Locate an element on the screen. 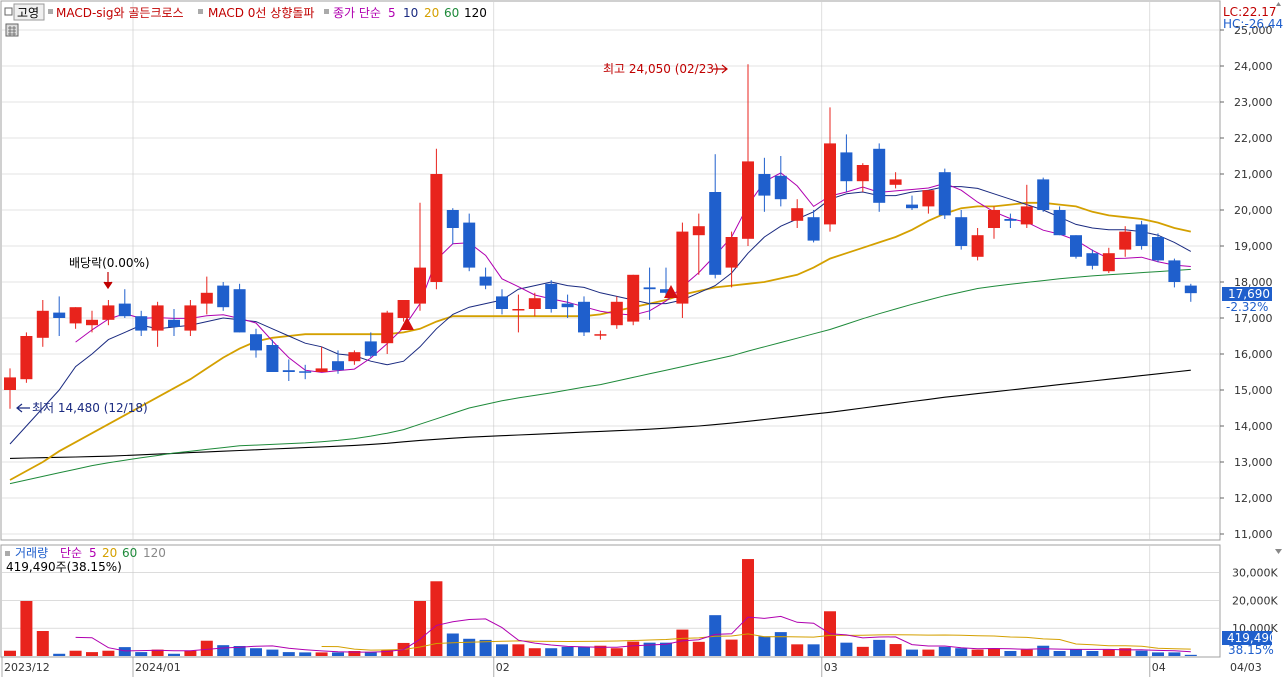  volume-bars is located at coordinates (600, 607).